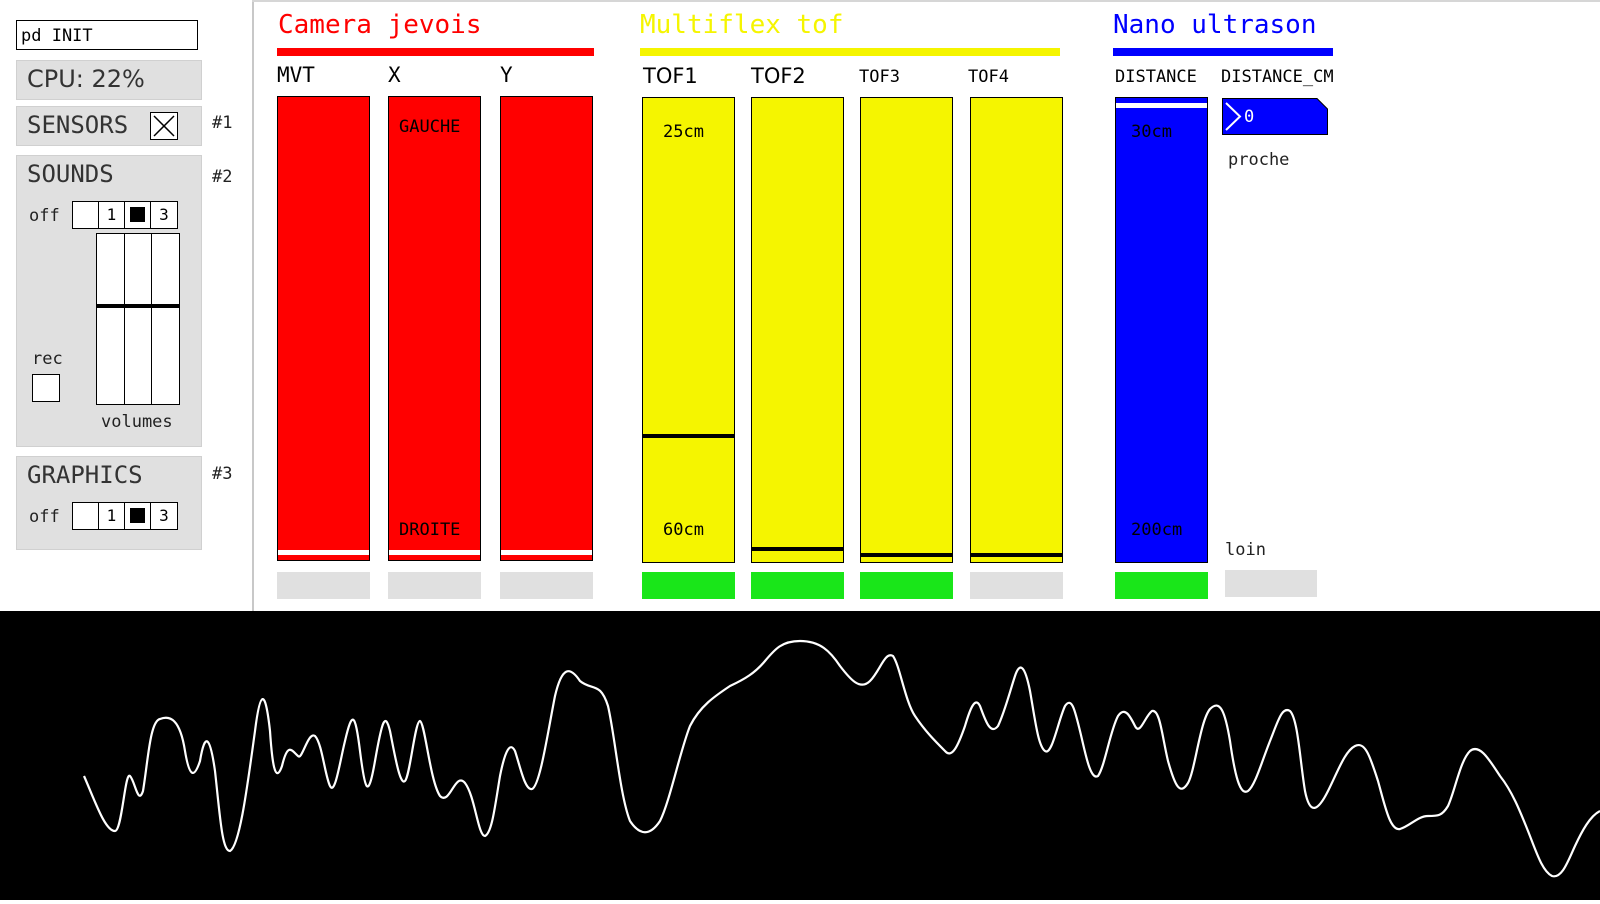  I want to click on tof2-level-marker, so click(797, 549).